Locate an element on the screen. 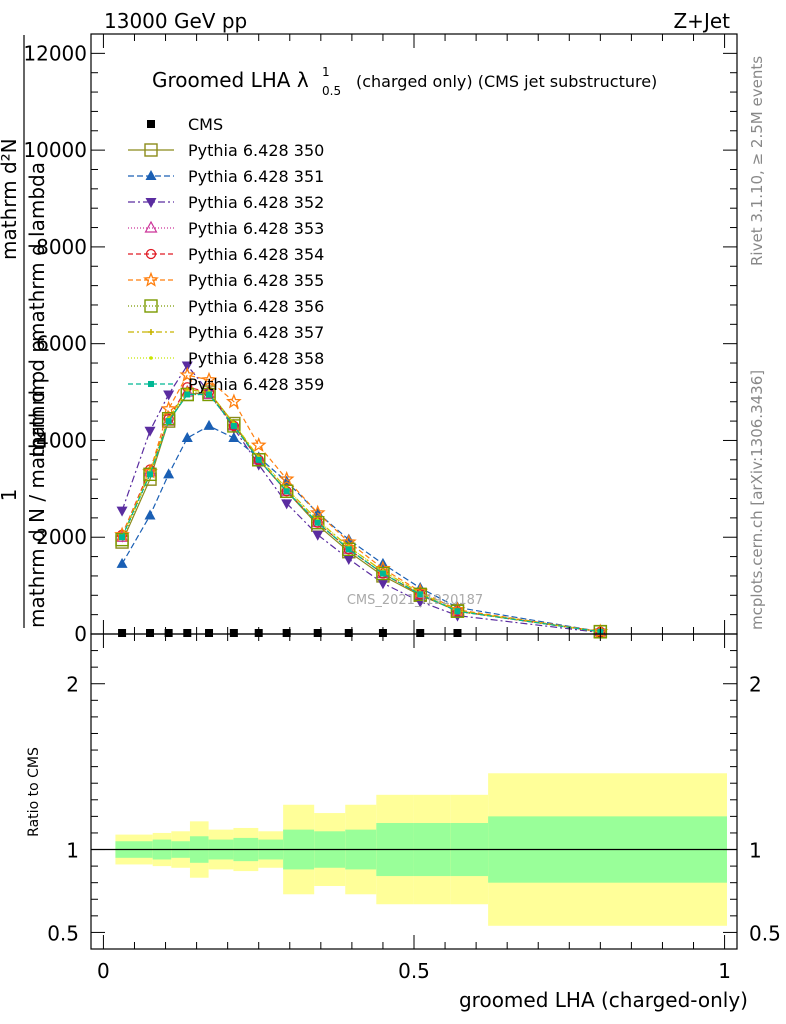  legend-label: Pythia 6.428 358 is located at coordinates (256, 358).